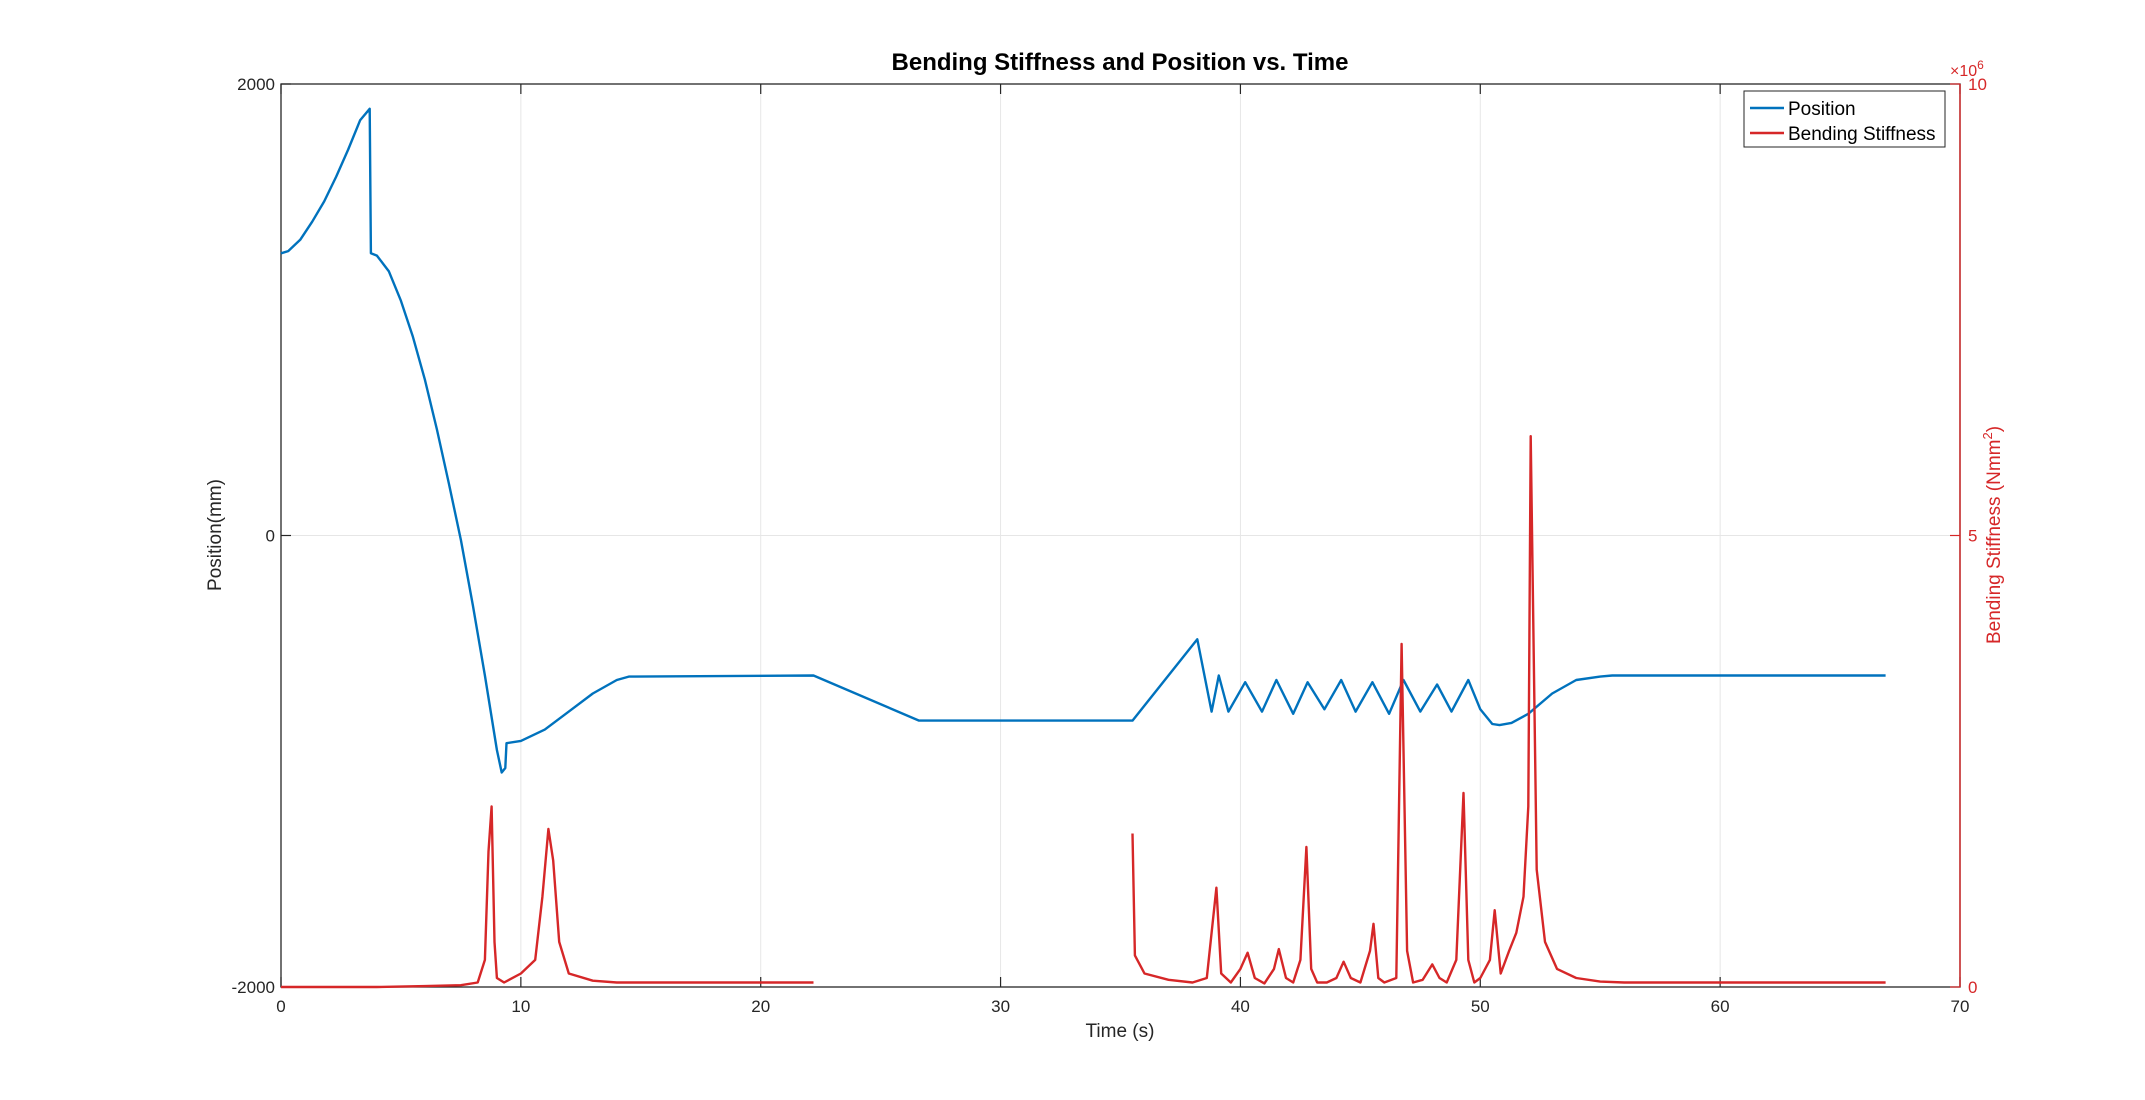 This screenshot has height=1100, width=2145. Describe the element at coordinates (520, 1006) in the screenshot. I see `x-tick-label: 10` at that location.